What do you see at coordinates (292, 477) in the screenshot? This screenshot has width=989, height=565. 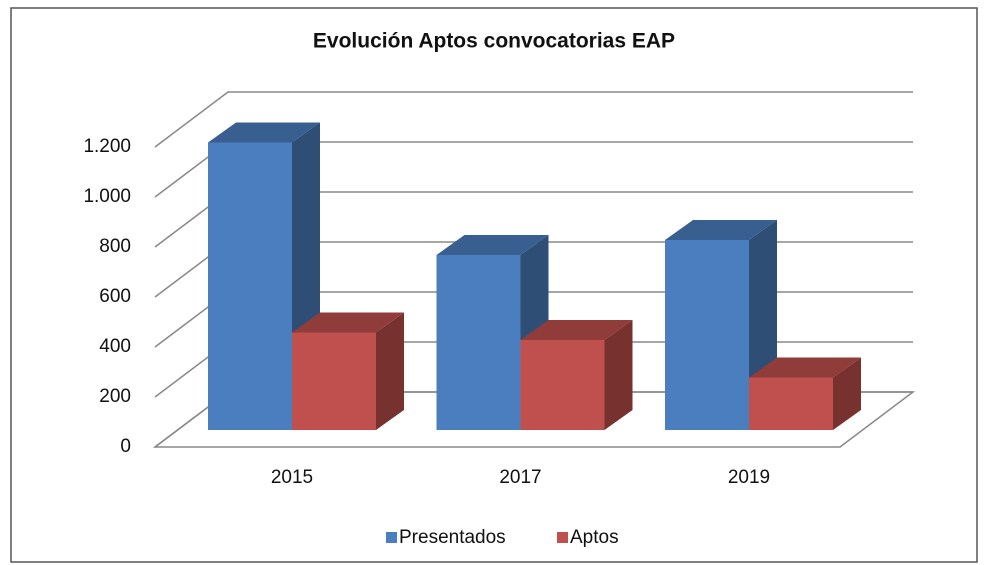 I see `x-tick-label: 2015` at bounding box center [292, 477].